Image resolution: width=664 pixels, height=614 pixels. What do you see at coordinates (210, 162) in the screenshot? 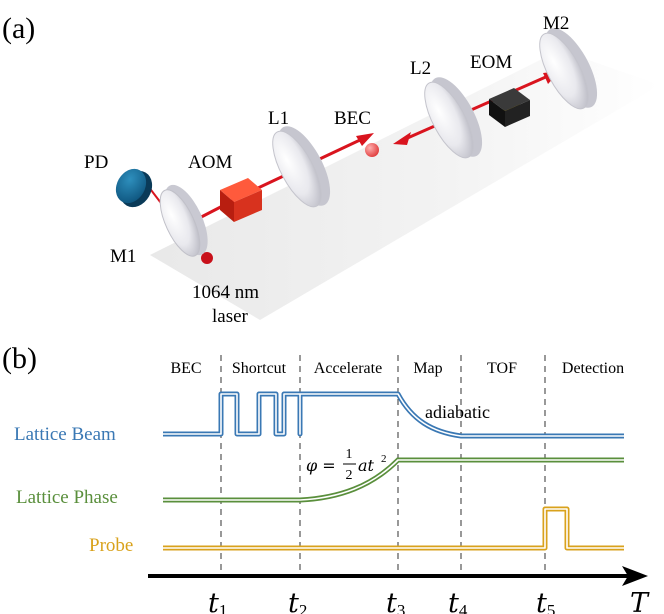
I see `label-aom: AOM` at bounding box center [210, 162].